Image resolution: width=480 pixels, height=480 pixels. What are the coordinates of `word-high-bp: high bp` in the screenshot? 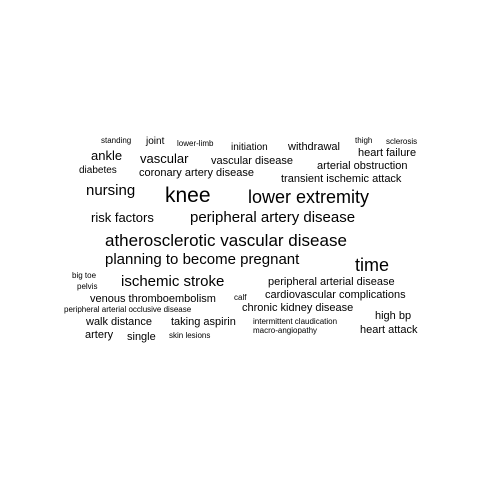 It's located at (393, 316).